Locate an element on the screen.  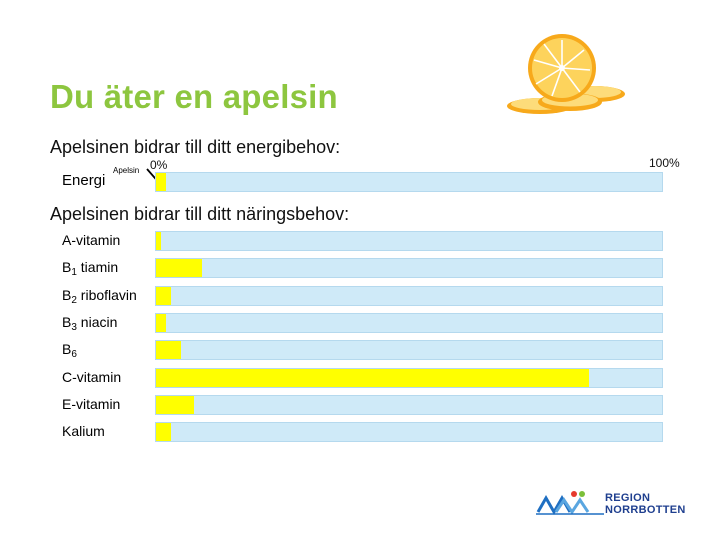
nutrient-label-suffix: riboflavin is located at coordinates (106, 295).